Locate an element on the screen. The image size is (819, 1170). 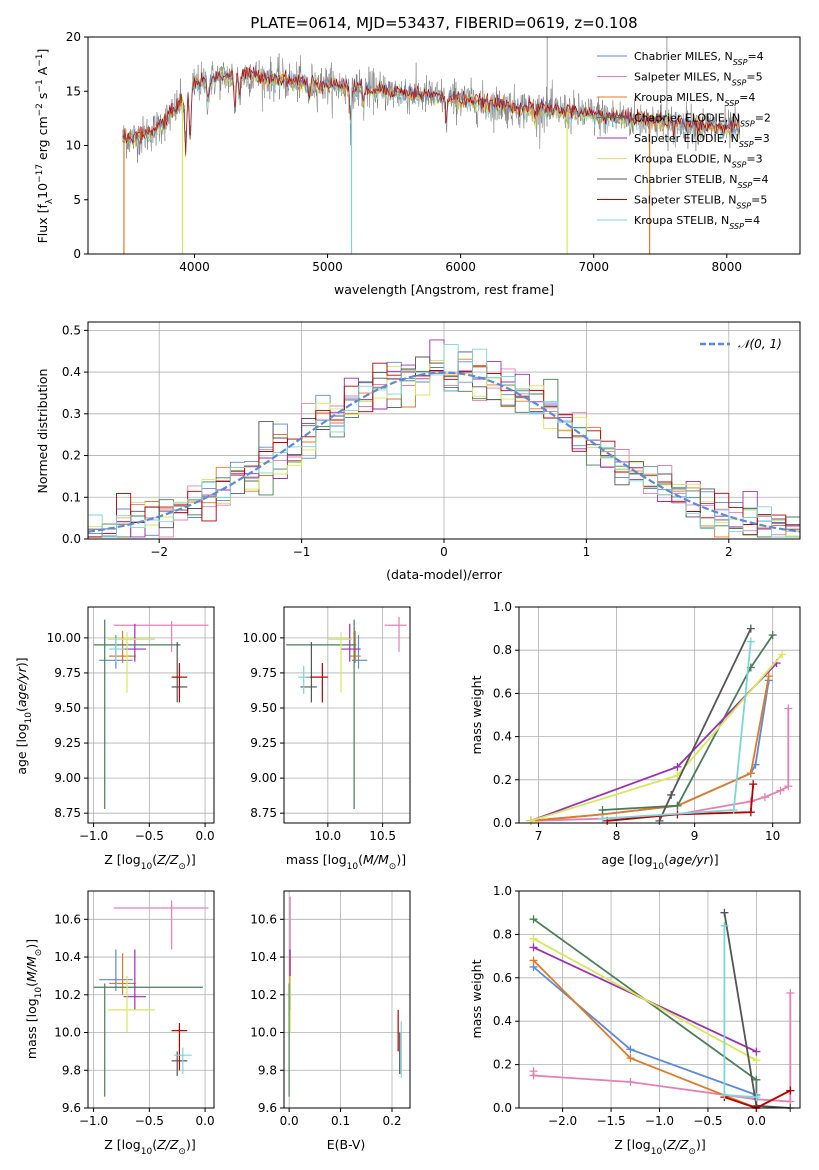
spectrum-model-trace is located at coordinates (431, 111).